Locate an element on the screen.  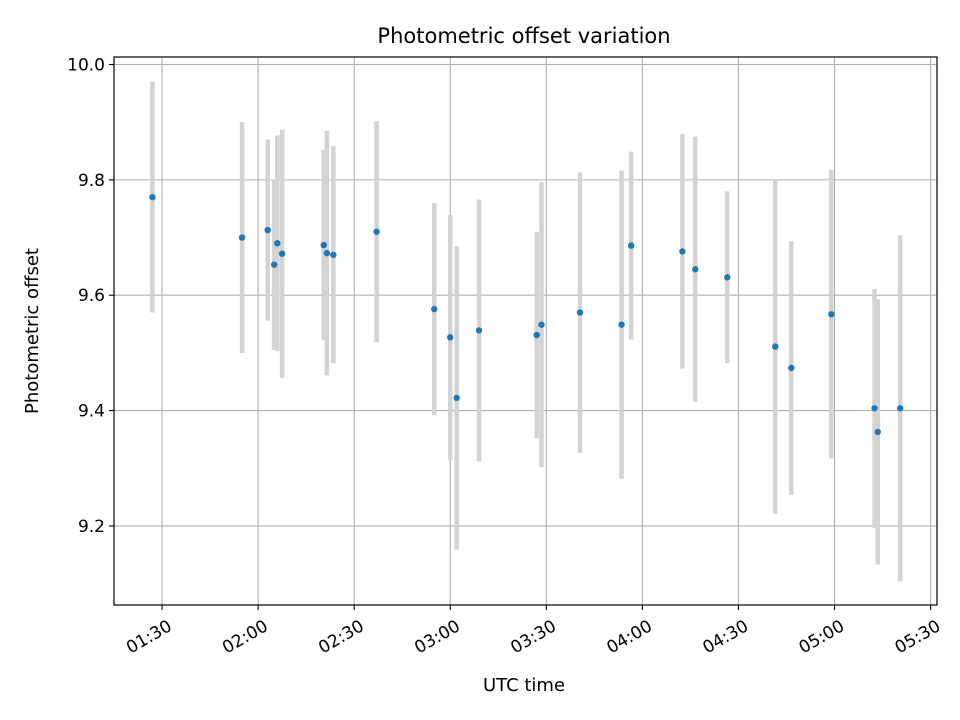
x-tick-label: 04:30 is located at coordinates (726, 637).